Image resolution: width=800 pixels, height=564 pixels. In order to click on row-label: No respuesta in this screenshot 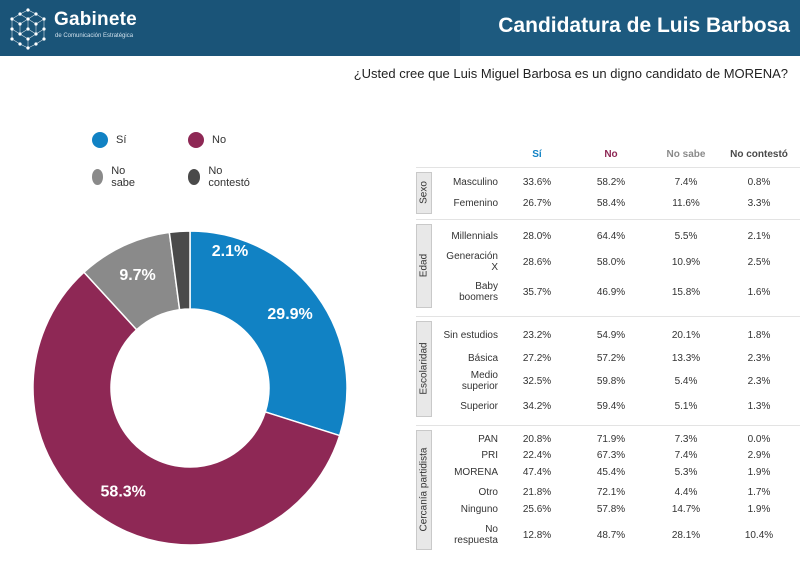, I will do `click(476, 535)`.